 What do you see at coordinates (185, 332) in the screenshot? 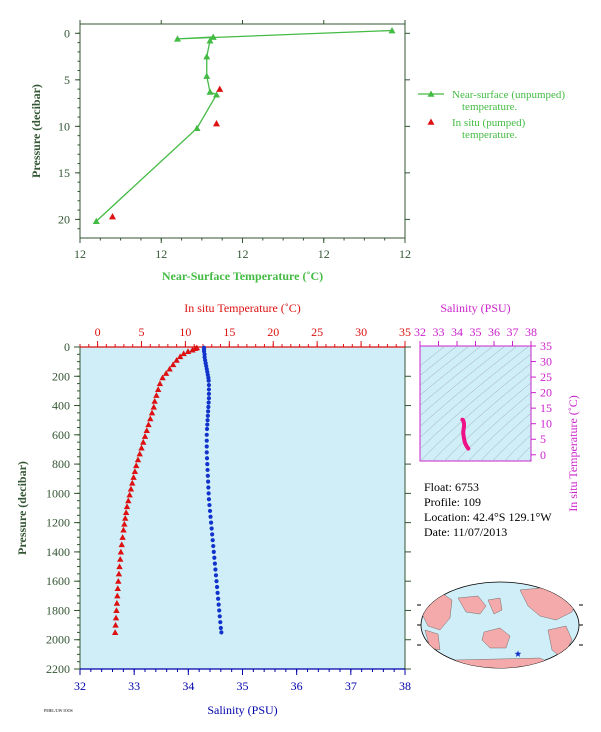
I see `top-tick-label: 10` at bounding box center [185, 332].